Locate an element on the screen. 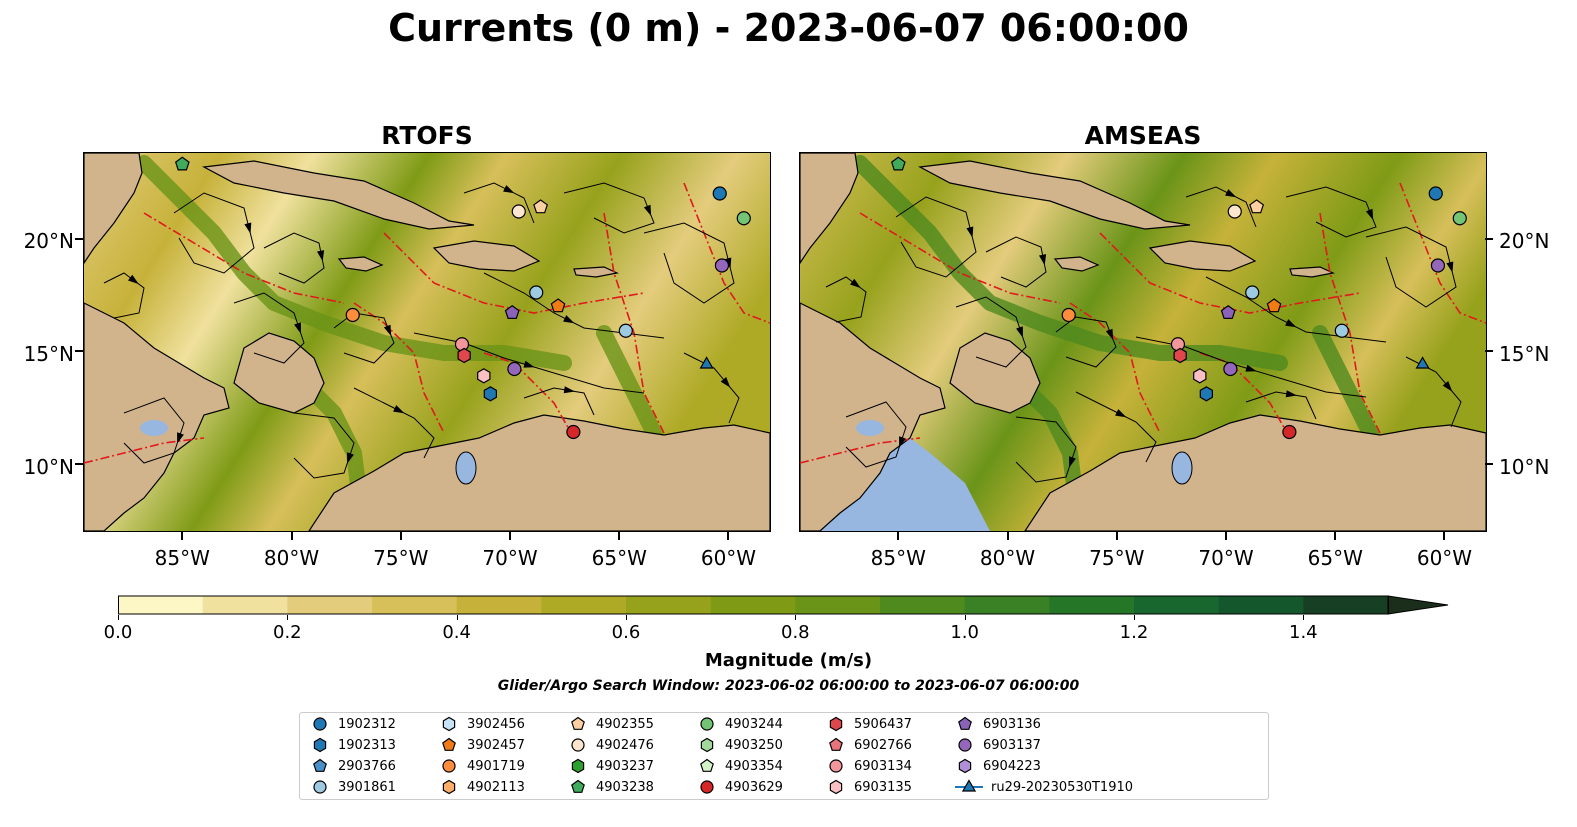 This screenshot has width=1577, height=827. colorbar-tick-label: 0.8 is located at coordinates (795, 632).